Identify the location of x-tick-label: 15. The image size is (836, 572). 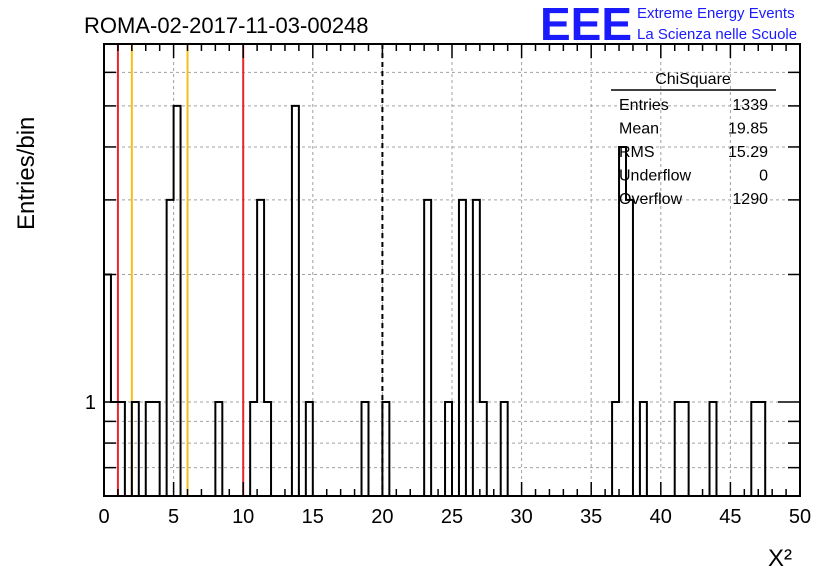
(313, 517).